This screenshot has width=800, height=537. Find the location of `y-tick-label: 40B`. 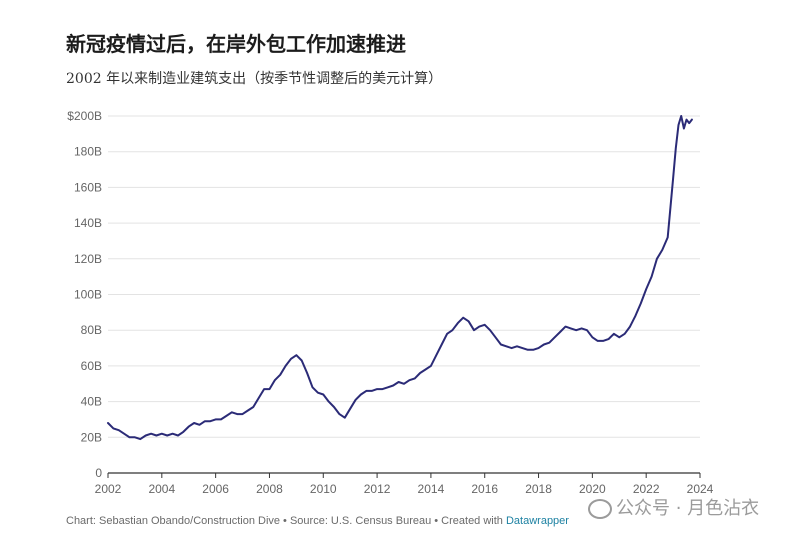

y-tick-label: 40B is located at coordinates (91, 402).